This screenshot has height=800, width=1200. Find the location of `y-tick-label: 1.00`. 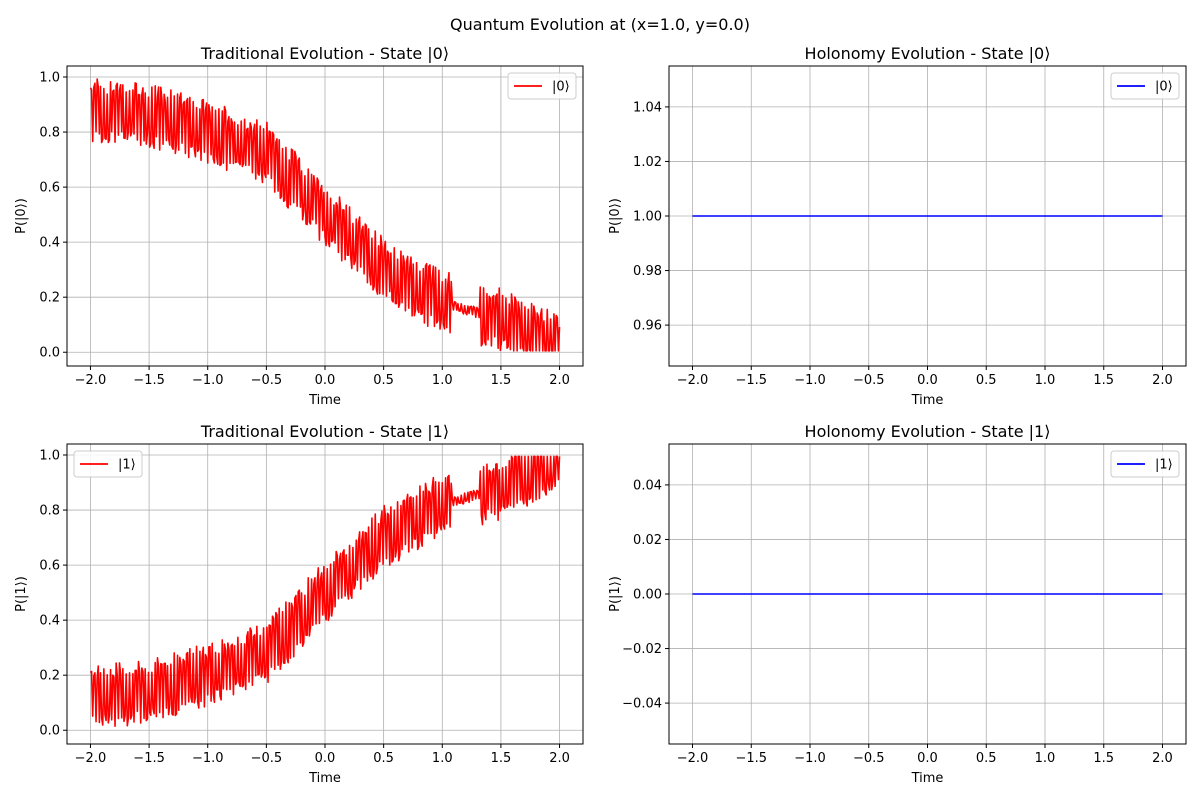

y-tick-label: 1.00 is located at coordinates (647, 217).